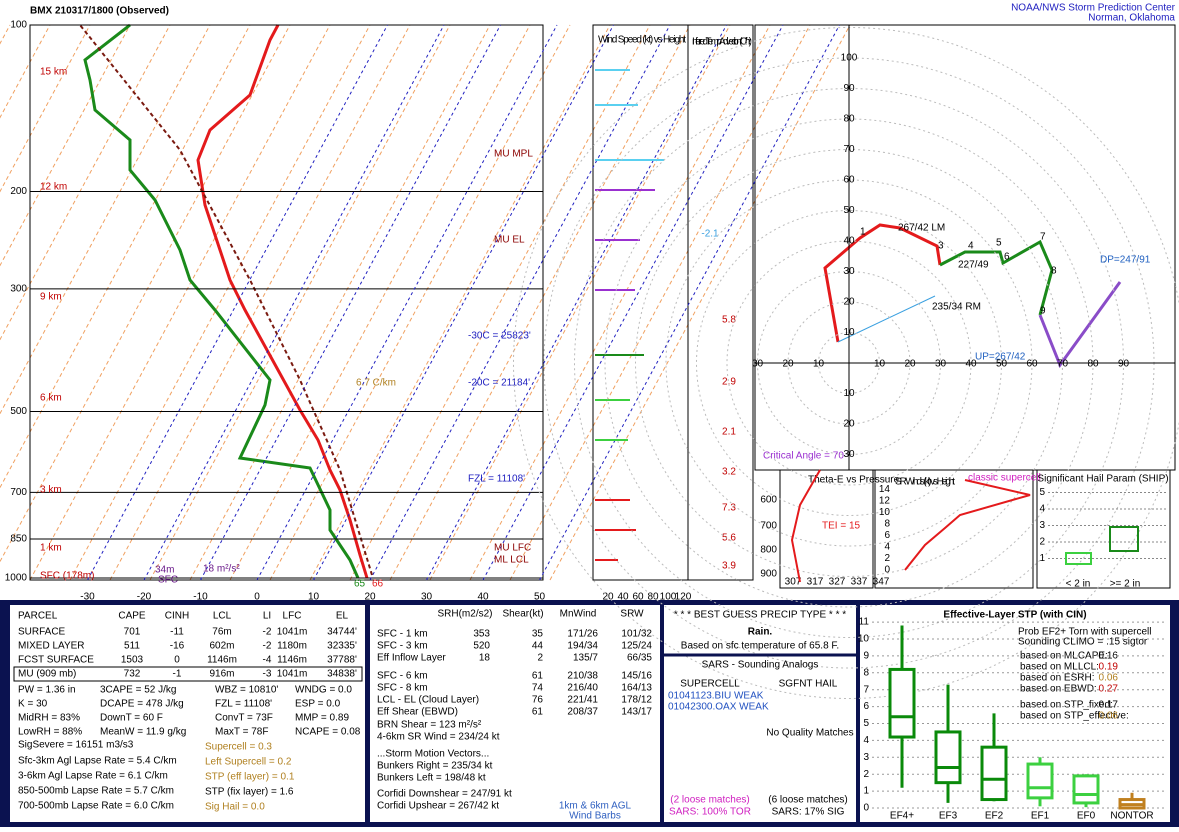 The height and width of the screenshot is (832, 1179). What do you see at coordinates (243, 704) in the screenshot?
I see `index: FZL = 11108'` at bounding box center [243, 704].